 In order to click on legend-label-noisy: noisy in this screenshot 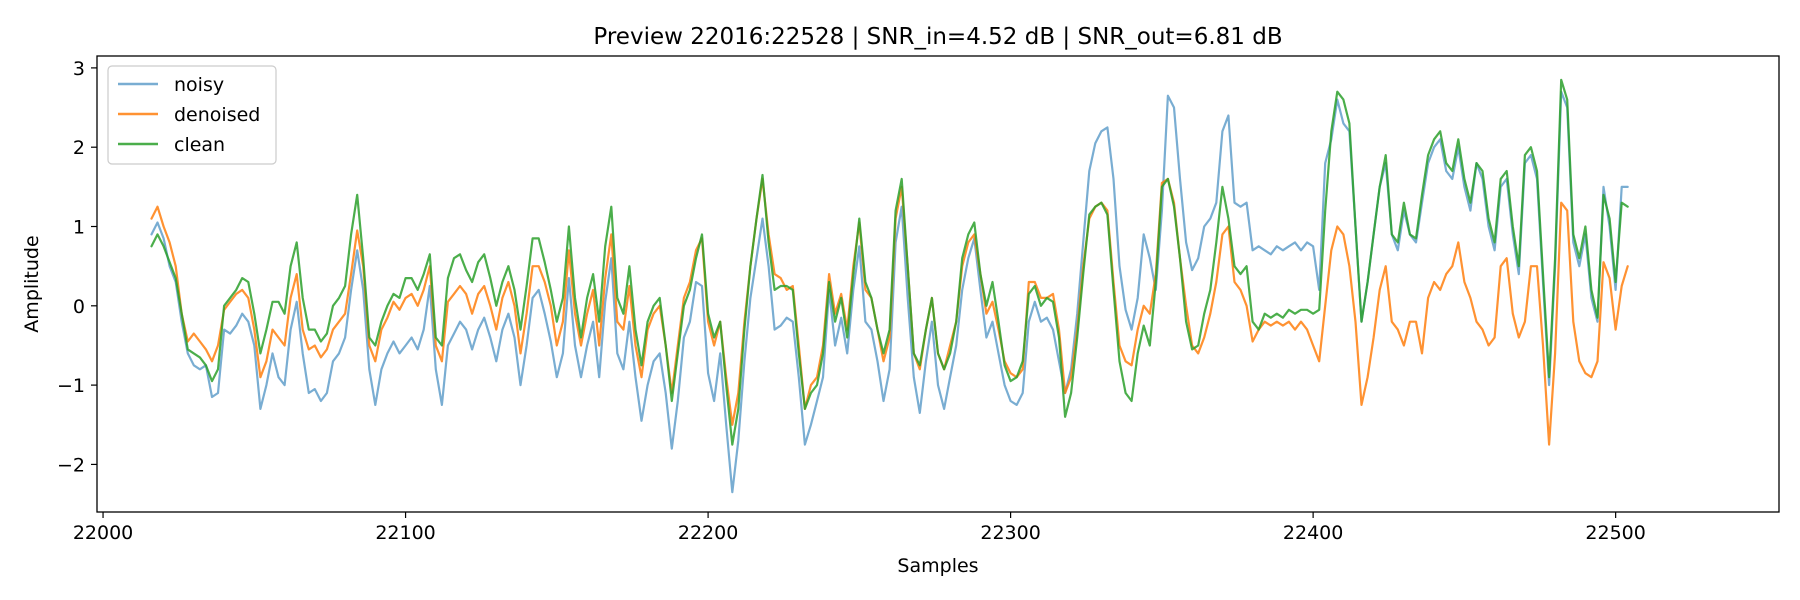, I will do `click(199, 85)`.